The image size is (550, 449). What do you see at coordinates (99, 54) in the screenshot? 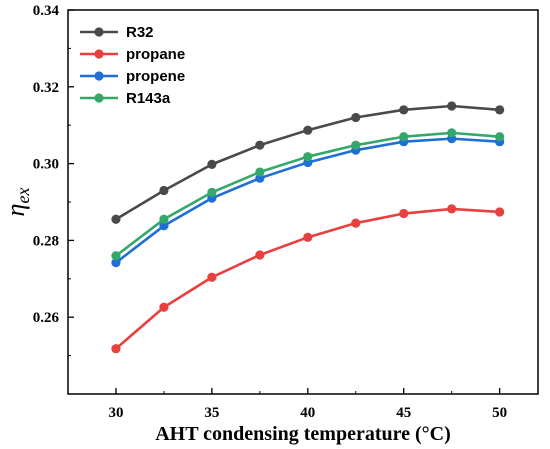
I see `legend-marker-propane` at bounding box center [99, 54].